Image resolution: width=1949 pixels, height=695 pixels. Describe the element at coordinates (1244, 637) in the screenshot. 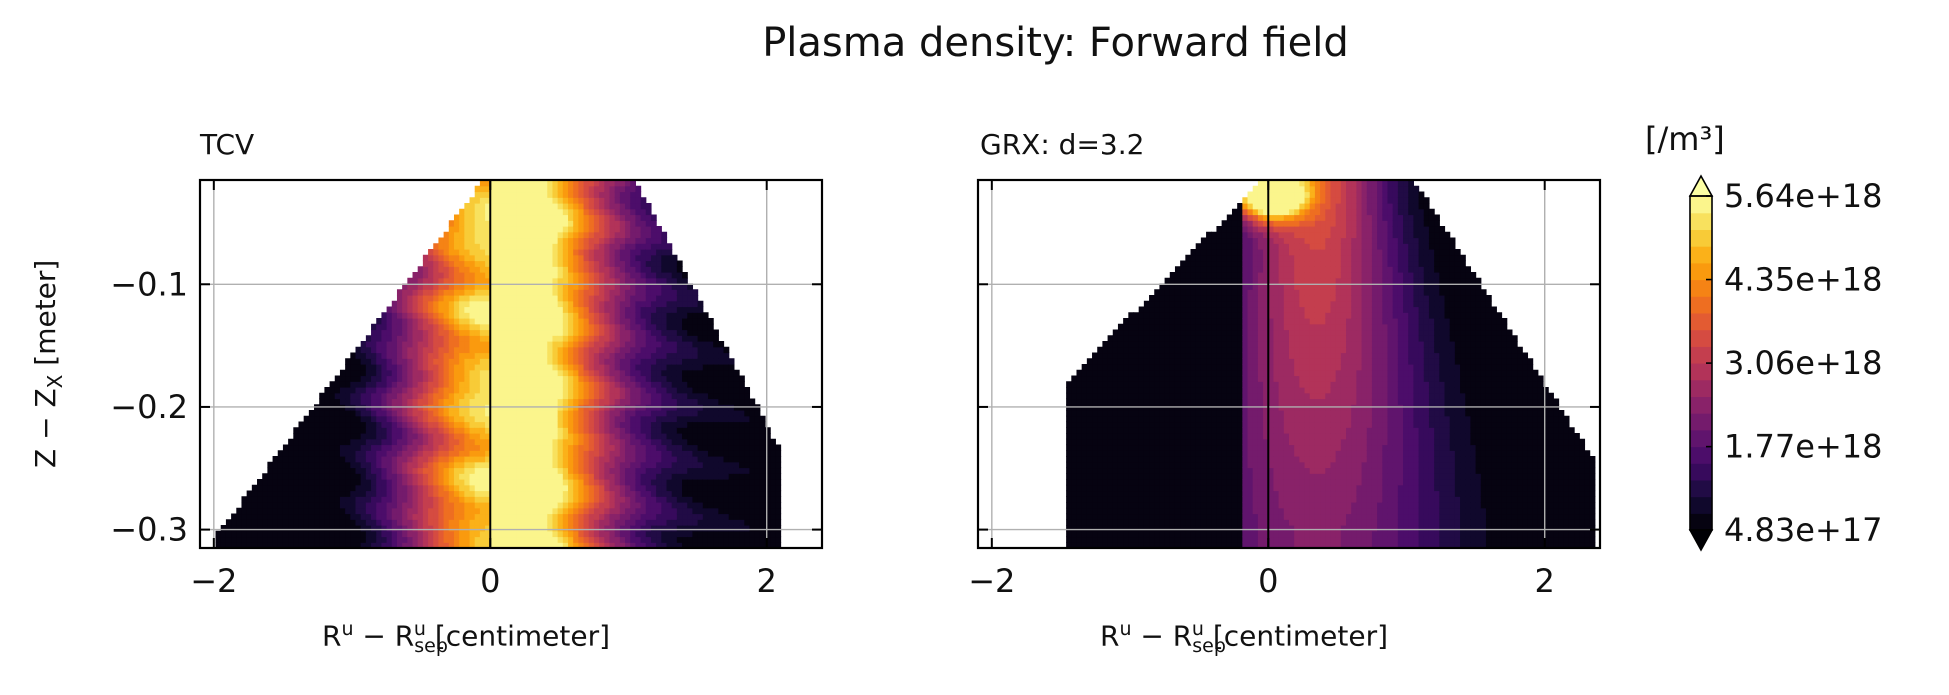

I see `x-axis-label-right: Ru − Rsepu [centimeter]` at that location.